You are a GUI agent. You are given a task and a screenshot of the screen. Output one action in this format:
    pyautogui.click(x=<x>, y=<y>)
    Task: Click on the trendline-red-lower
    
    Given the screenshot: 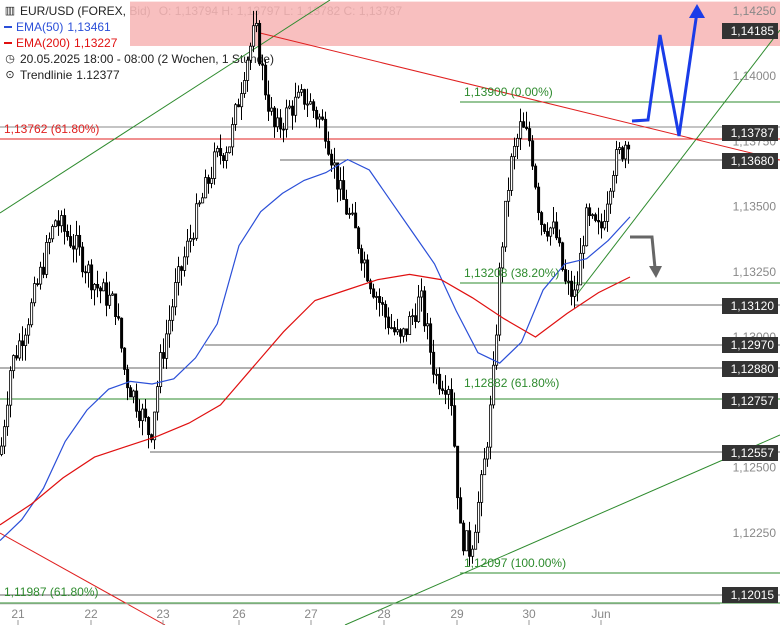 What is the action you would take?
    pyautogui.click(x=83, y=578)
    